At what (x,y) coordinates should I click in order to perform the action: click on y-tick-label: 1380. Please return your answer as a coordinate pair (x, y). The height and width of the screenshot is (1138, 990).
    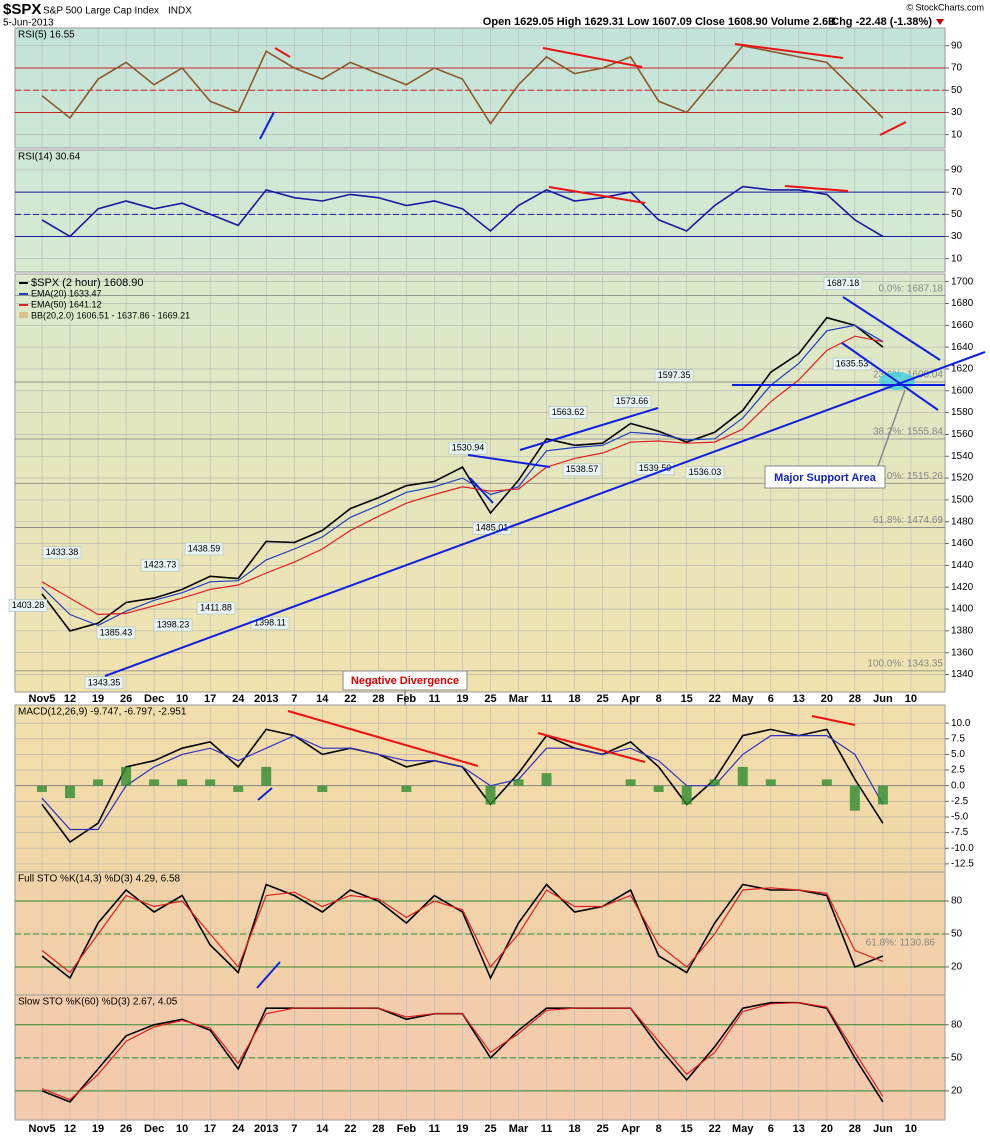
    Looking at the image, I should click on (962, 631).